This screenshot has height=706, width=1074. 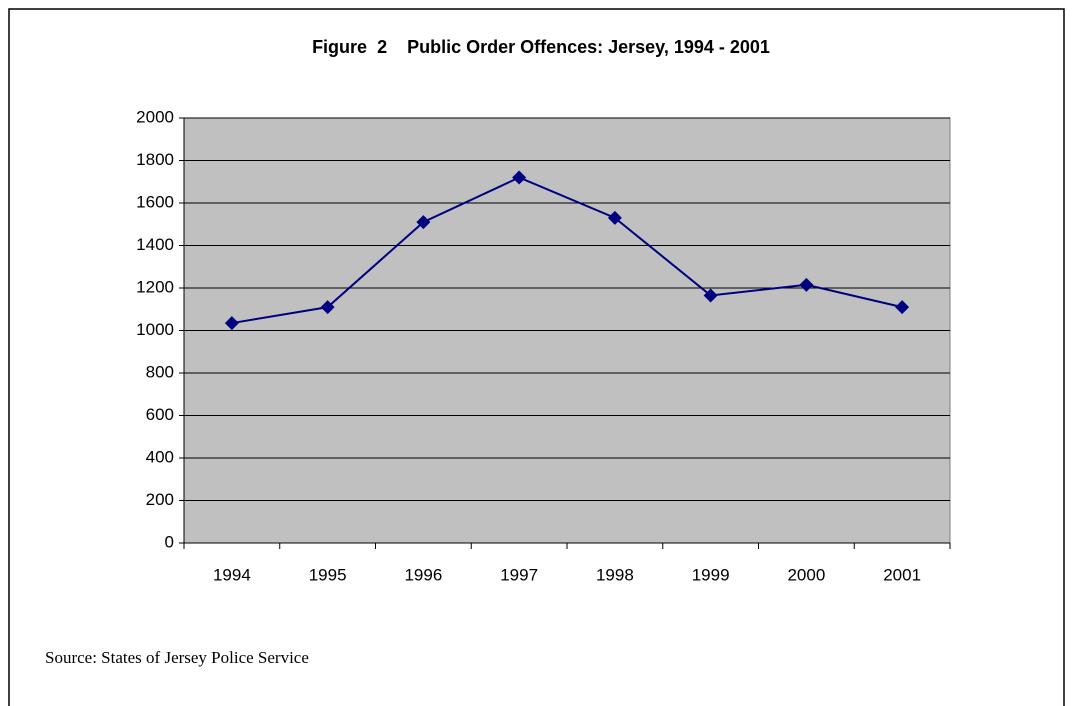 I want to click on x-tick-label: 1999, so click(x=711, y=574).